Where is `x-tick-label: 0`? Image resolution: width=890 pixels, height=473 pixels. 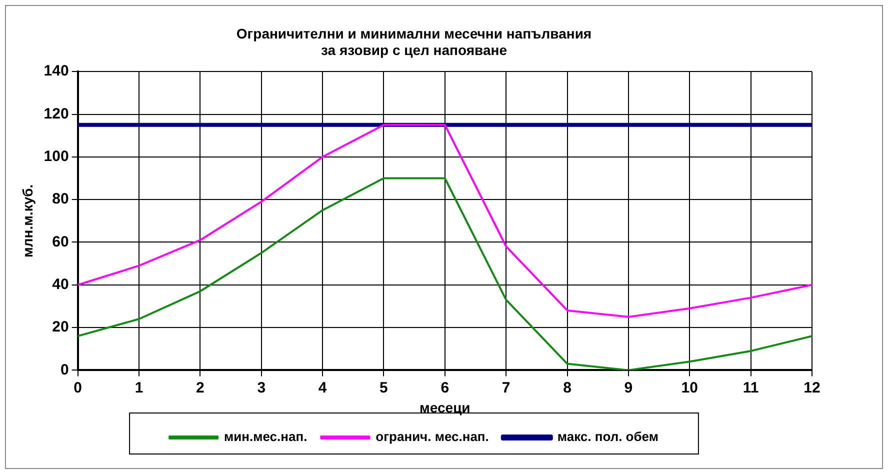
x-tick-label: 0 is located at coordinates (78, 387).